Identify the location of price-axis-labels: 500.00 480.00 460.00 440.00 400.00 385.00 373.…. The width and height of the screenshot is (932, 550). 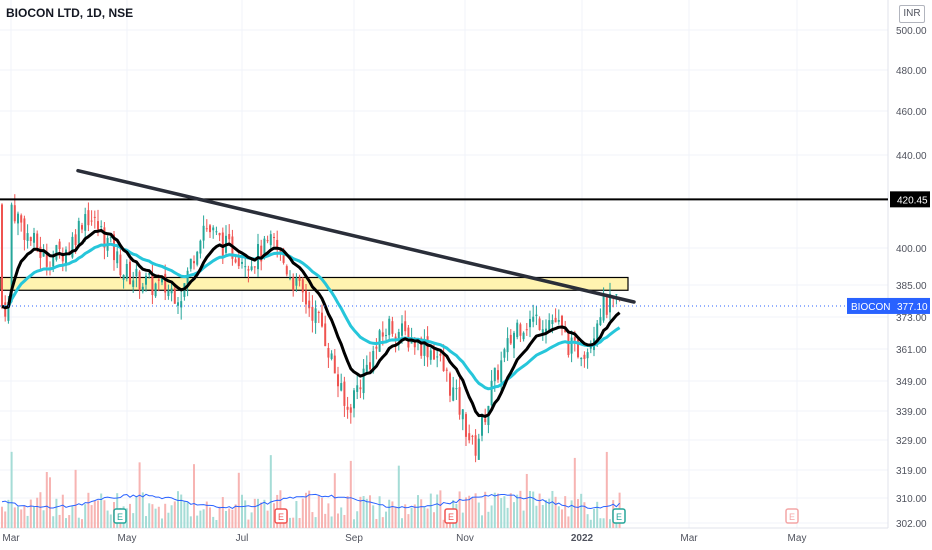
(911, 278).